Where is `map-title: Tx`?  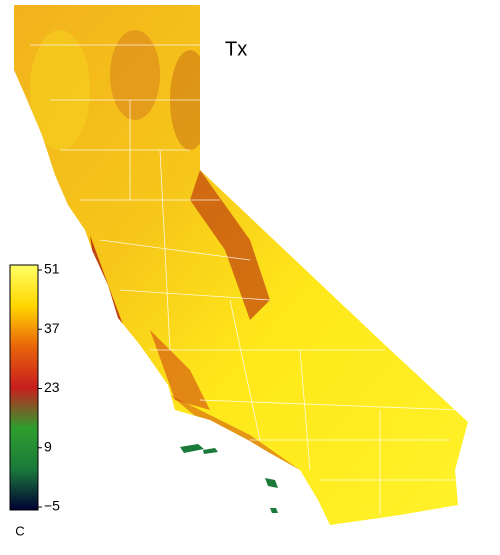 map-title: Tx is located at coordinates (236, 49).